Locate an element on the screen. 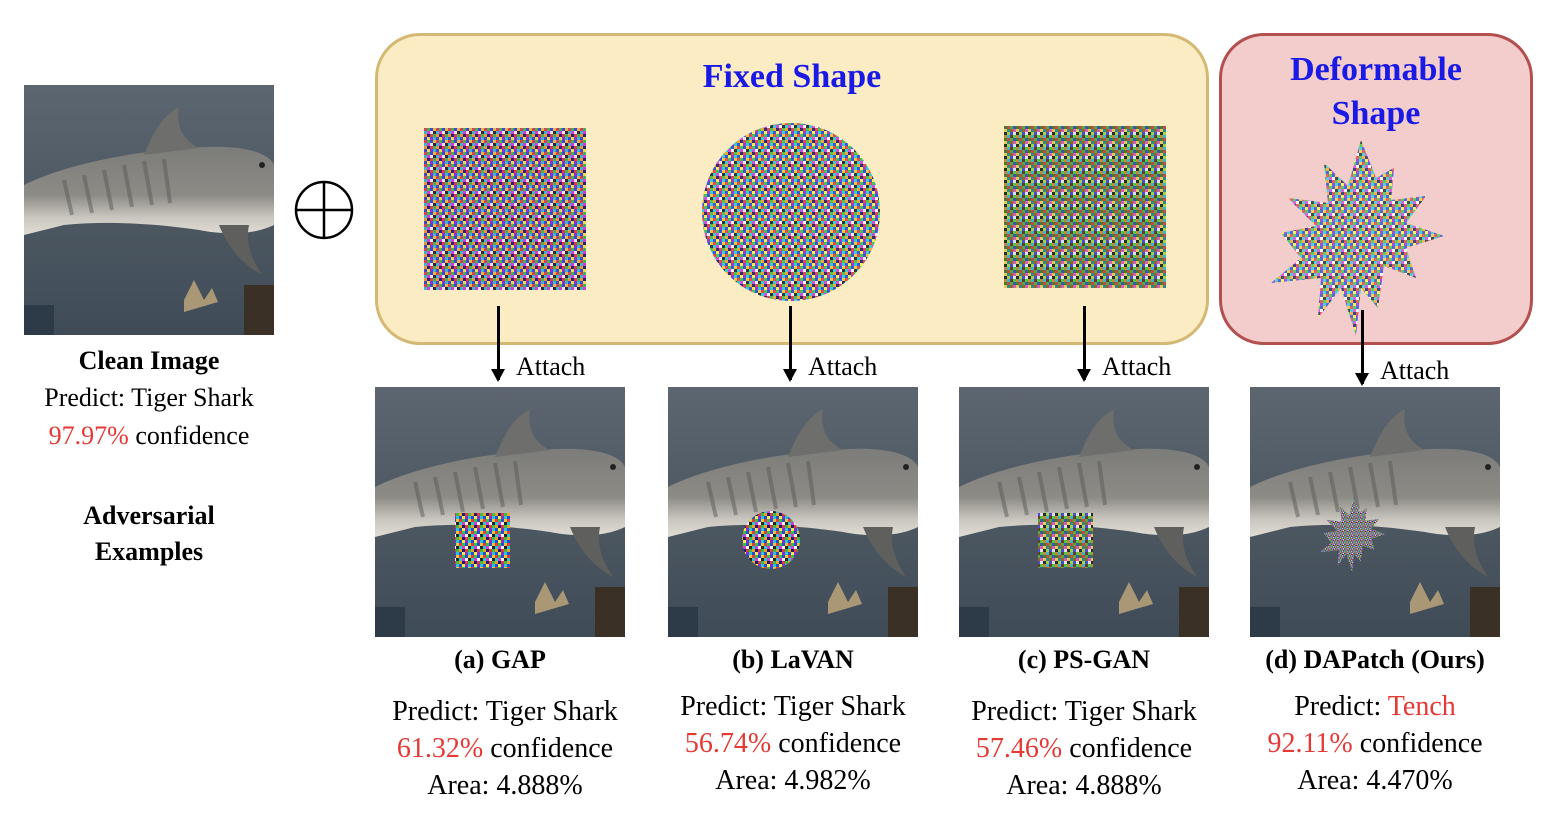 This screenshot has width=1552, height=828. gap-adversarial-image is located at coordinates (500, 512).